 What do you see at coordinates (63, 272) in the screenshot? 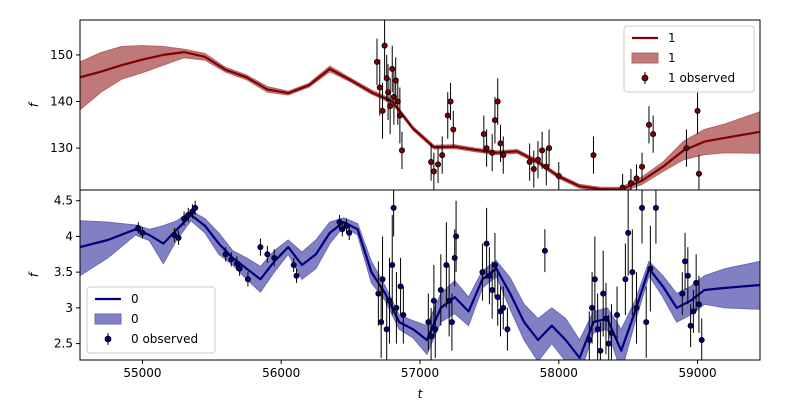
I see `y-tick-label: 3.5` at bounding box center [63, 272].